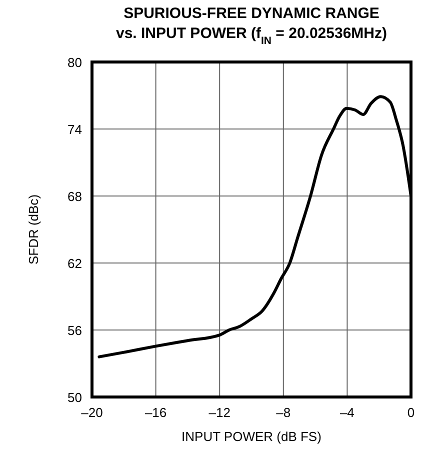  I want to click on y-tick-label: 80, so click(75, 62).